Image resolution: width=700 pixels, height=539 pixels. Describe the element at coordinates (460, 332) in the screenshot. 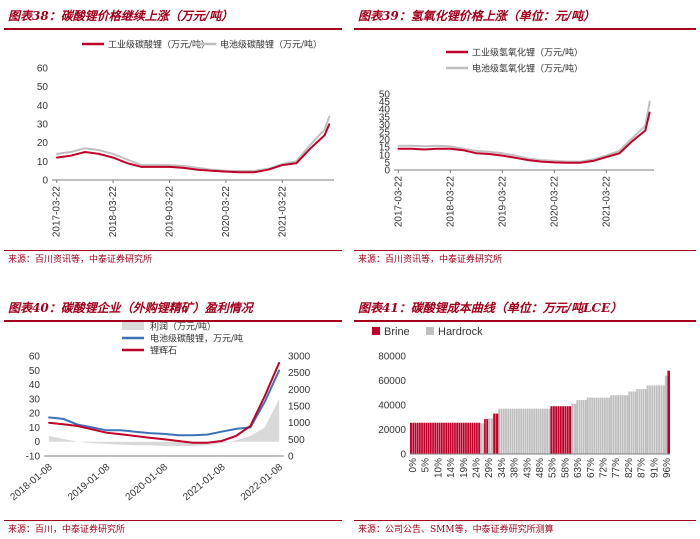

I see `legend-label: Hardrock` at that location.